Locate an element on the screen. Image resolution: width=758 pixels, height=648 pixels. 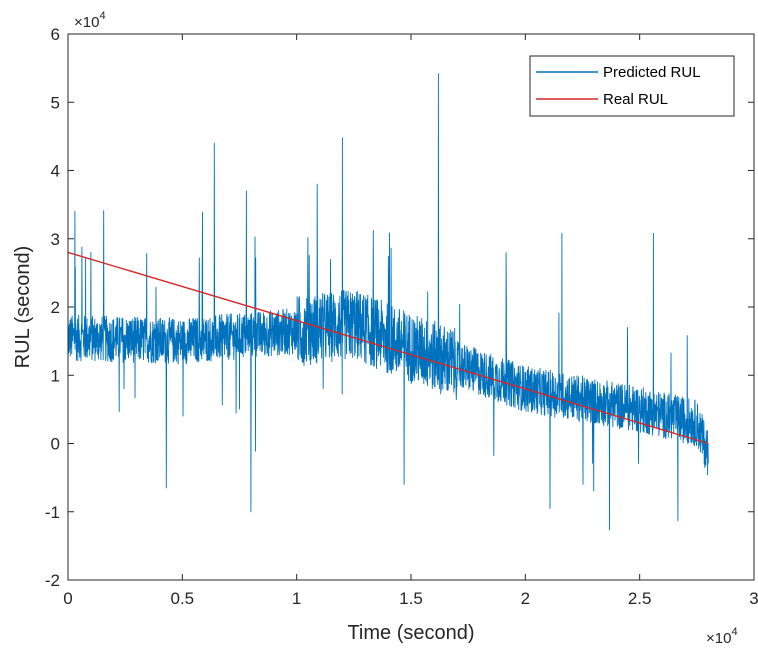
x-tick-label: 2.5 is located at coordinates (640, 598).